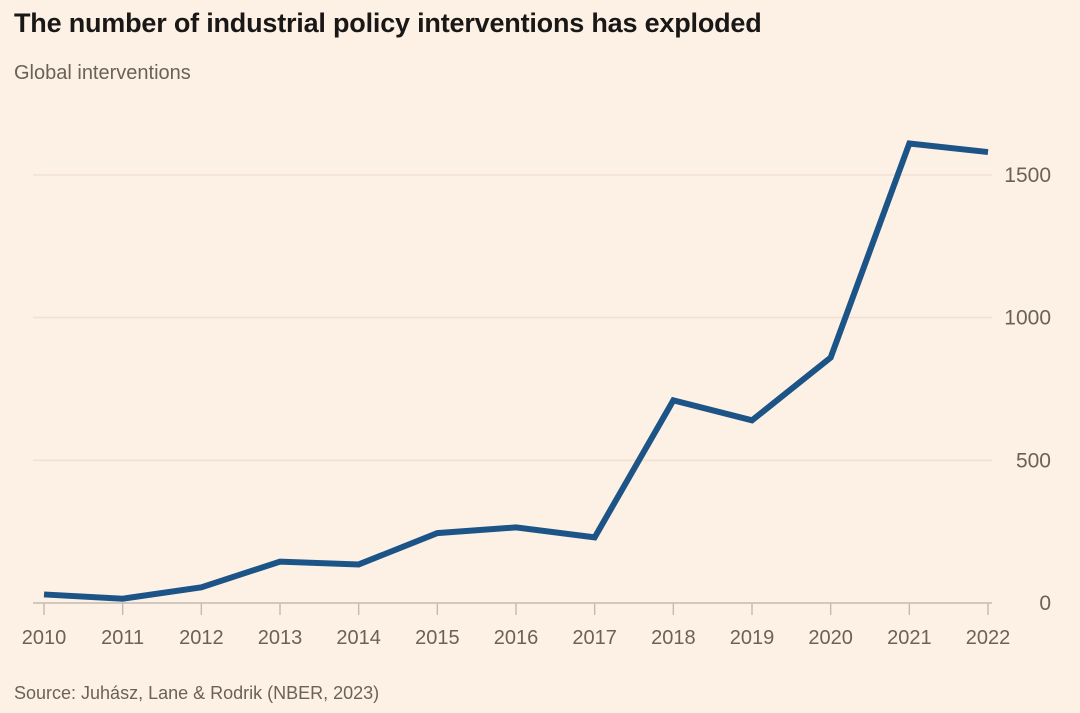 This screenshot has height=713, width=1080. Describe the element at coordinates (122, 638) in the screenshot. I see `x-tick-label: 2011` at that location.